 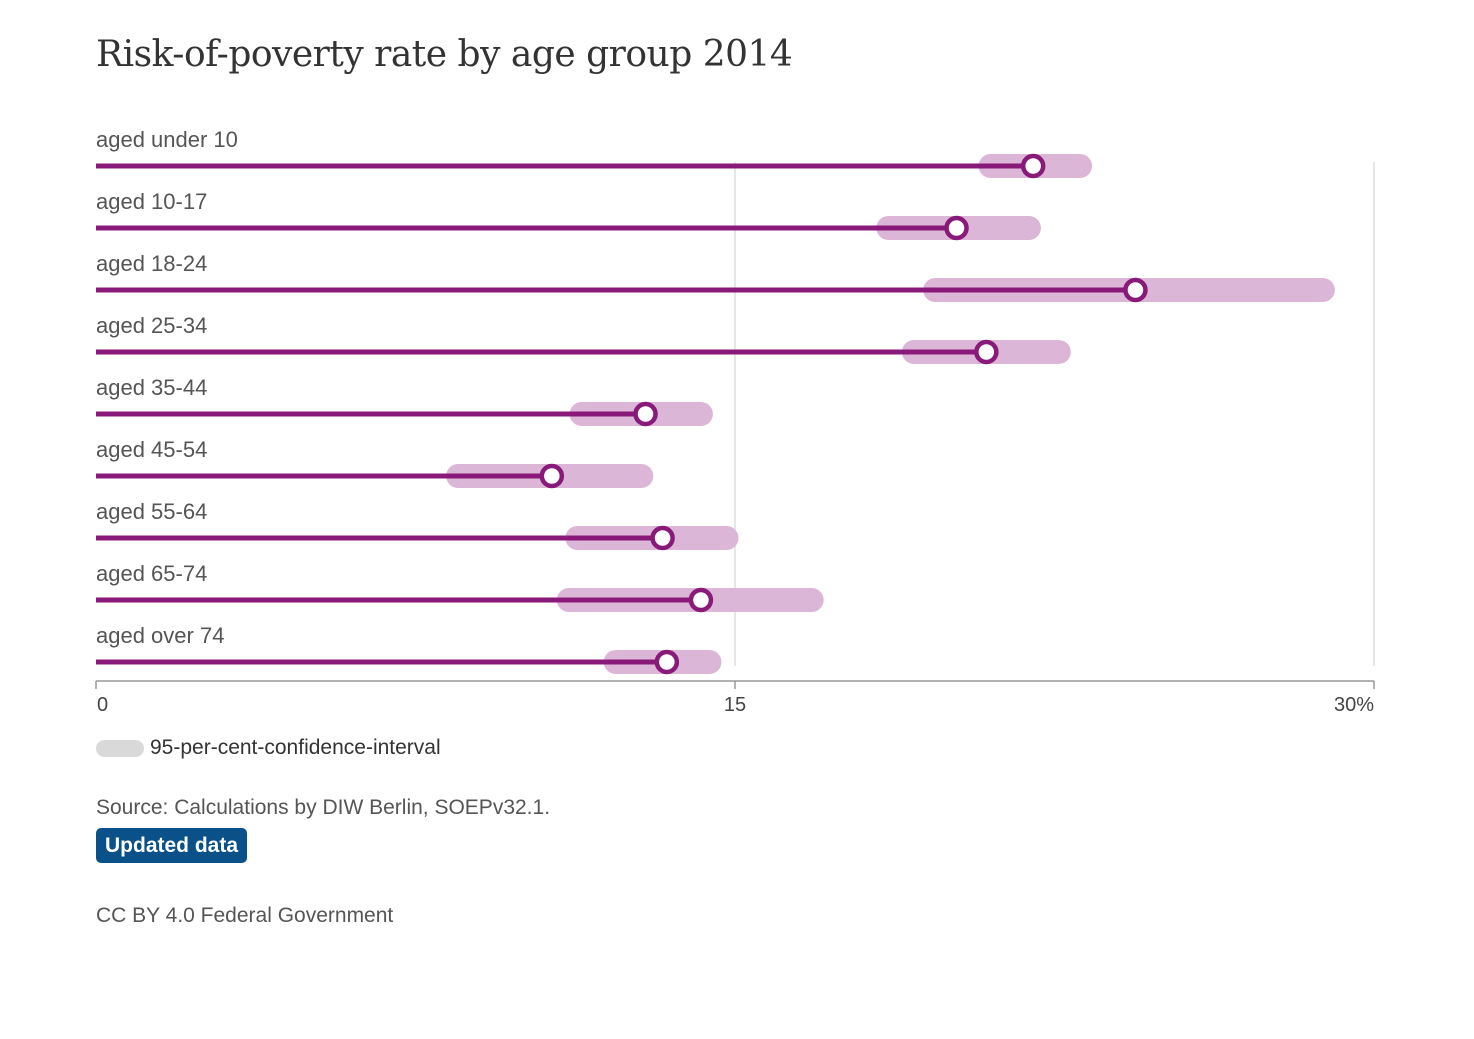 I want to click on row-5: aged 45-54, so click(x=375, y=463).